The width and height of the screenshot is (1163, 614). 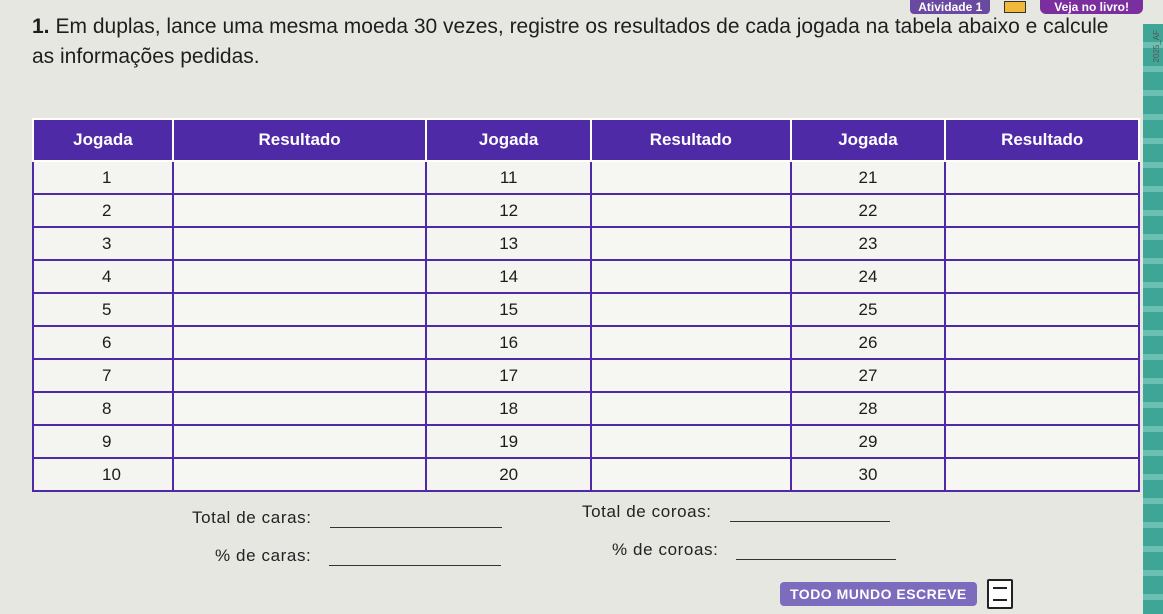 What do you see at coordinates (1015, 7) in the screenshot?
I see `book-icon` at bounding box center [1015, 7].